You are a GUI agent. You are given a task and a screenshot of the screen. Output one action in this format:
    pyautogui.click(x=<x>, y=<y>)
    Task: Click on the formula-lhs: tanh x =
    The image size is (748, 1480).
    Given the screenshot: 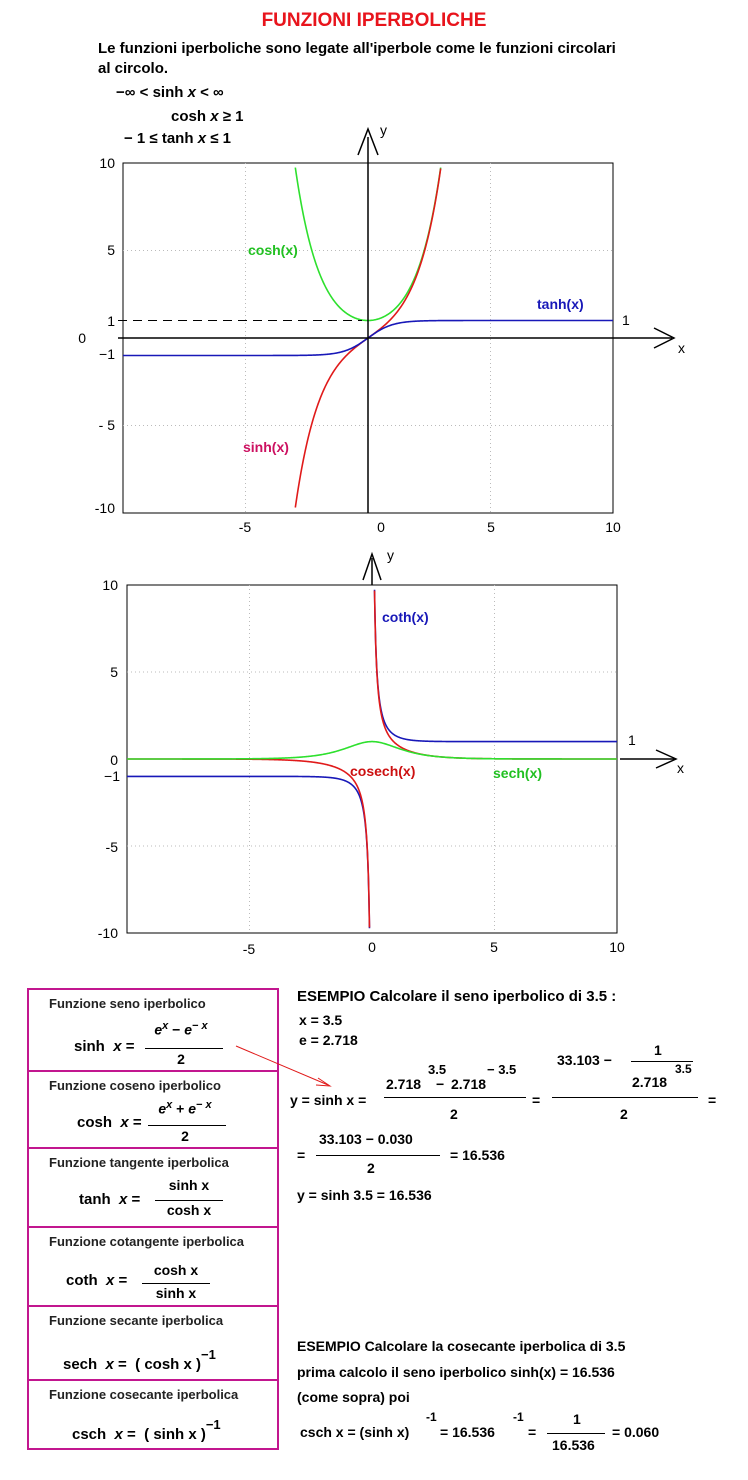 What is the action you would take?
    pyautogui.click(x=110, y=1199)
    